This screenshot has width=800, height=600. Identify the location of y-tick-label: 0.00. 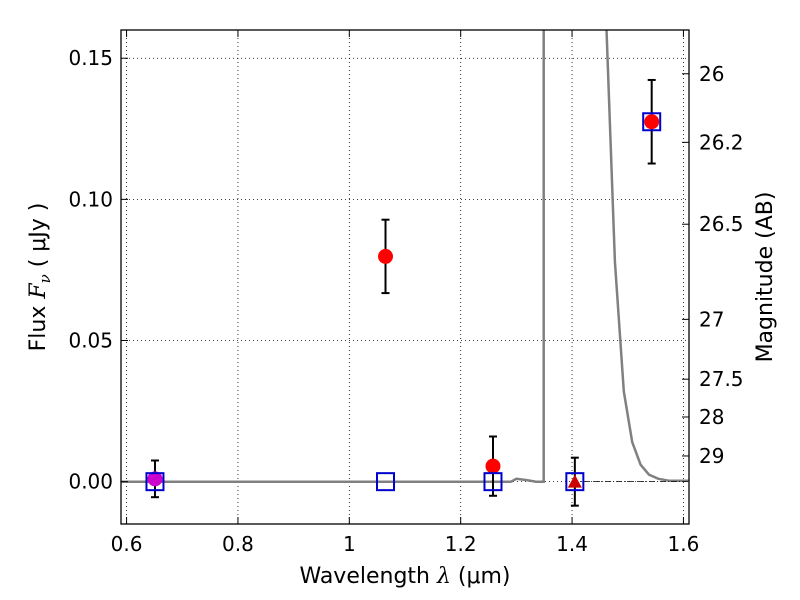
(90, 482).